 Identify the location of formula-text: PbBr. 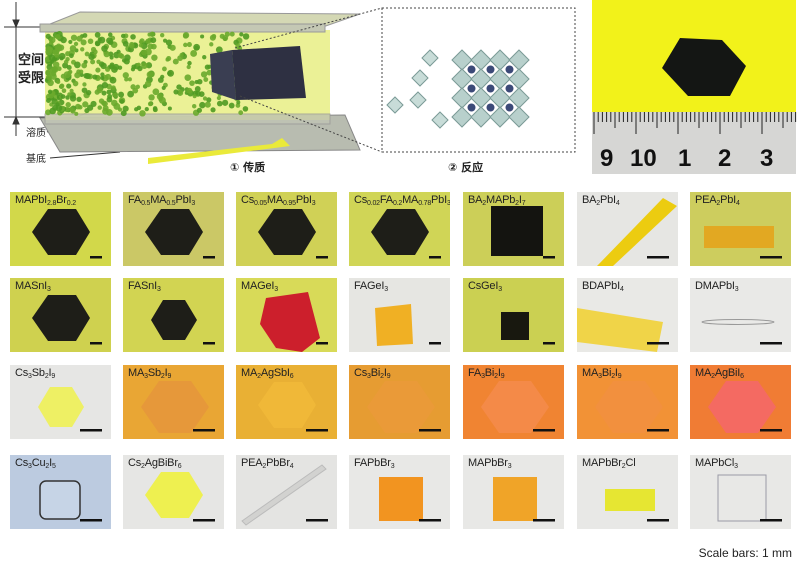
(278, 463).